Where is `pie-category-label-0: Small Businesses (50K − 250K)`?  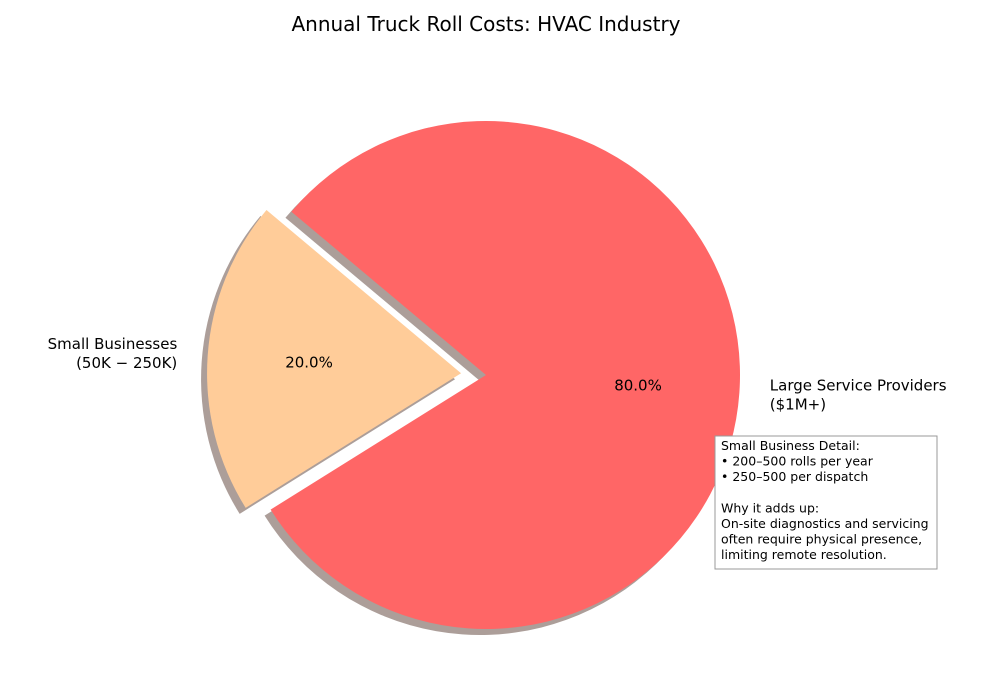 pie-category-label-0: Small Businesses (50K − 250K) is located at coordinates (113, 353).